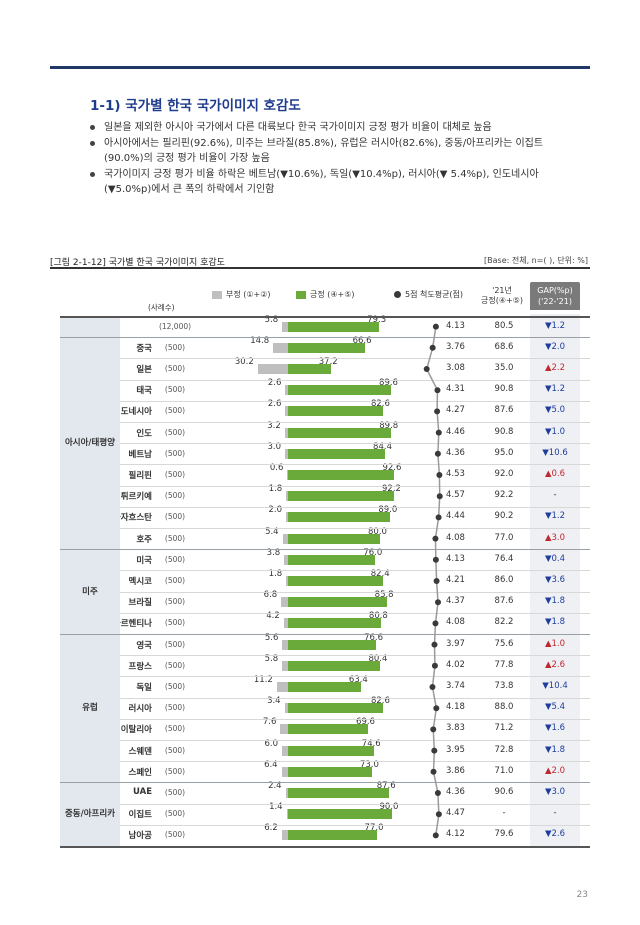  What do you see at coordinates (161, 307) in the screenshot?
I see `n-column-header: (사례수)` at bounding box center [161, 307].